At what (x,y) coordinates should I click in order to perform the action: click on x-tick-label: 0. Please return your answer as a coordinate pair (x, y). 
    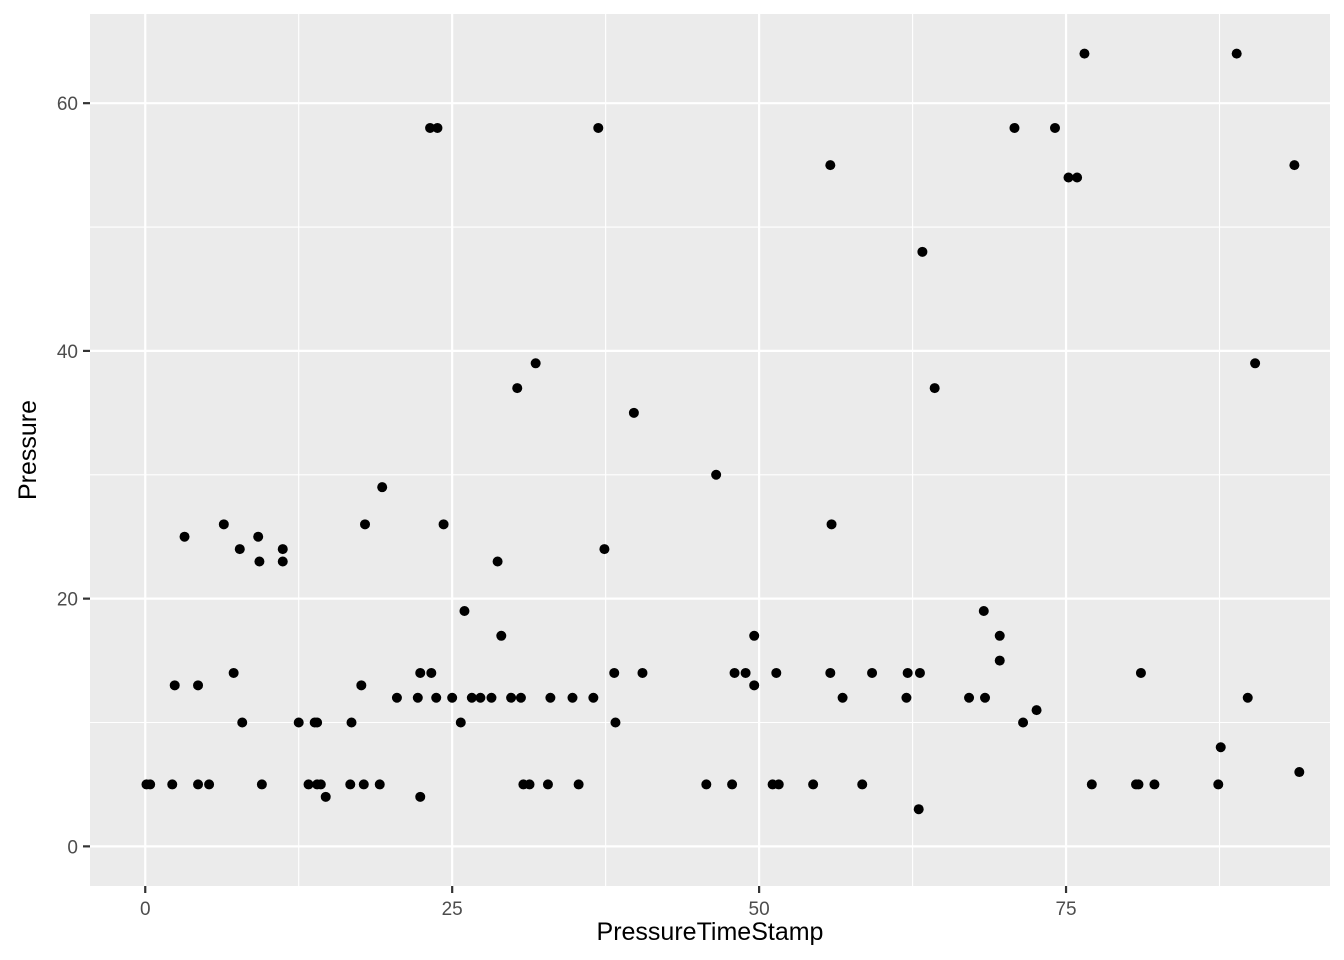
    Looking at the image, I should click on (145, 909).